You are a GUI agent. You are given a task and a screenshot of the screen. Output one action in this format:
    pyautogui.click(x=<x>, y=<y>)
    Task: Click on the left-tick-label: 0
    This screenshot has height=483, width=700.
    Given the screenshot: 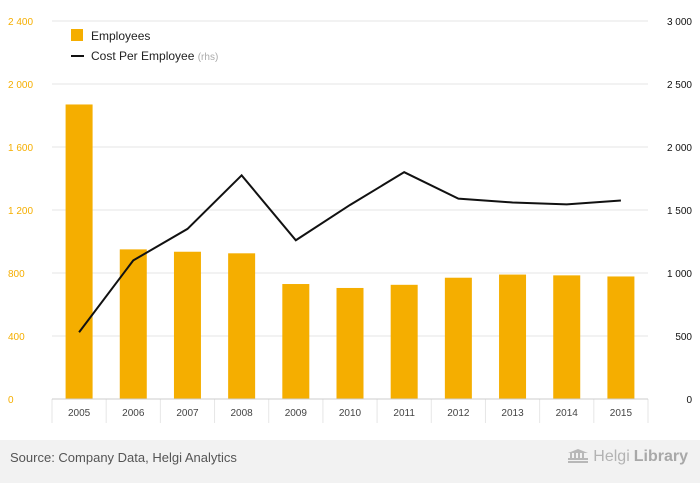 What is the action you would take?
    pyautogui.click(x=11, y=400)
    